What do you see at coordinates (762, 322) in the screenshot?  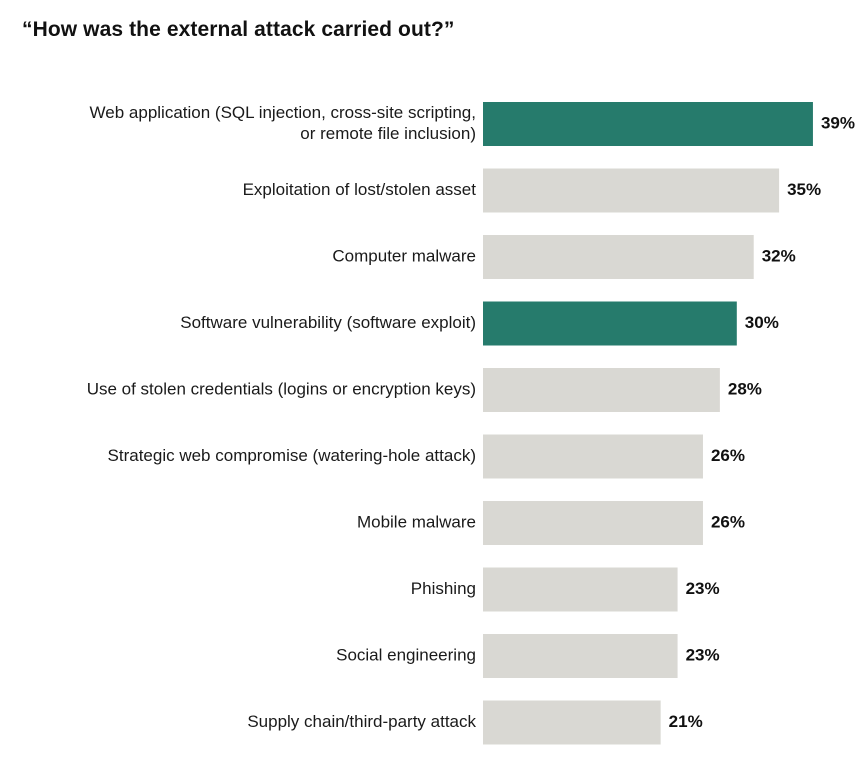 I see `value-label-4: 30%` at bounding box center [762, 322].